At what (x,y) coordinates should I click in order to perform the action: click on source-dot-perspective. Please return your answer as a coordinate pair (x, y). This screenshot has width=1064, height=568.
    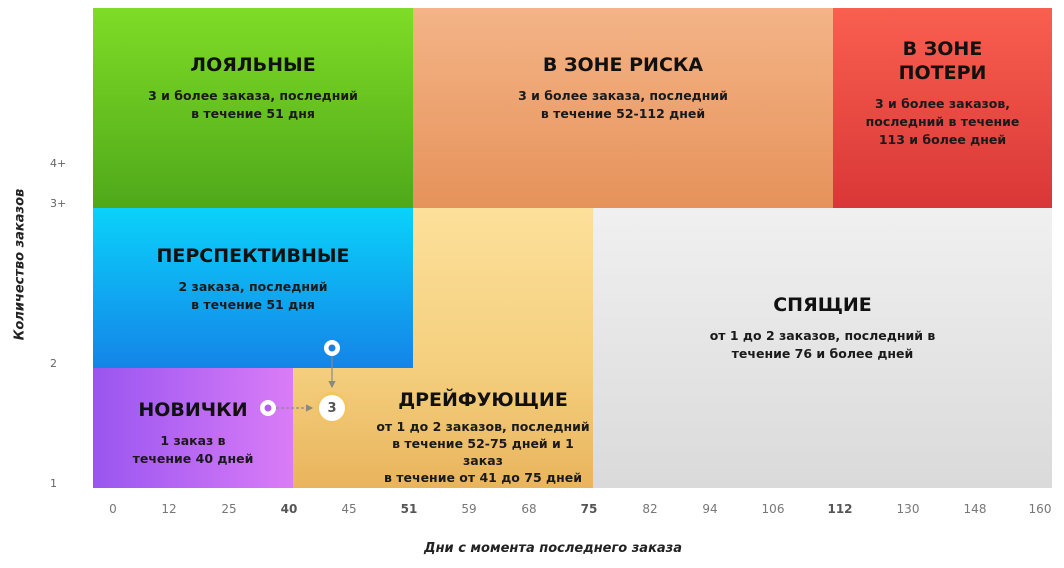
    Looking at the image, I should click on (332, 348).